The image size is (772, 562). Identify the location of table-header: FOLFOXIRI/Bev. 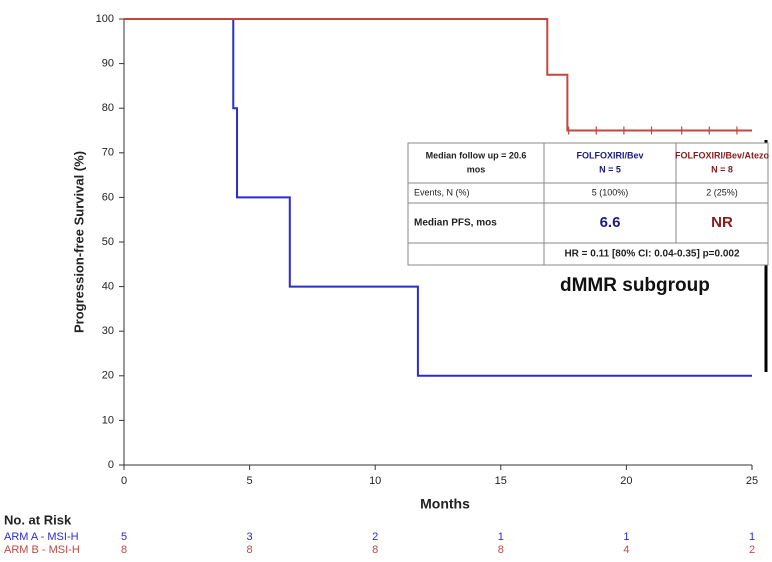
(609, 155).